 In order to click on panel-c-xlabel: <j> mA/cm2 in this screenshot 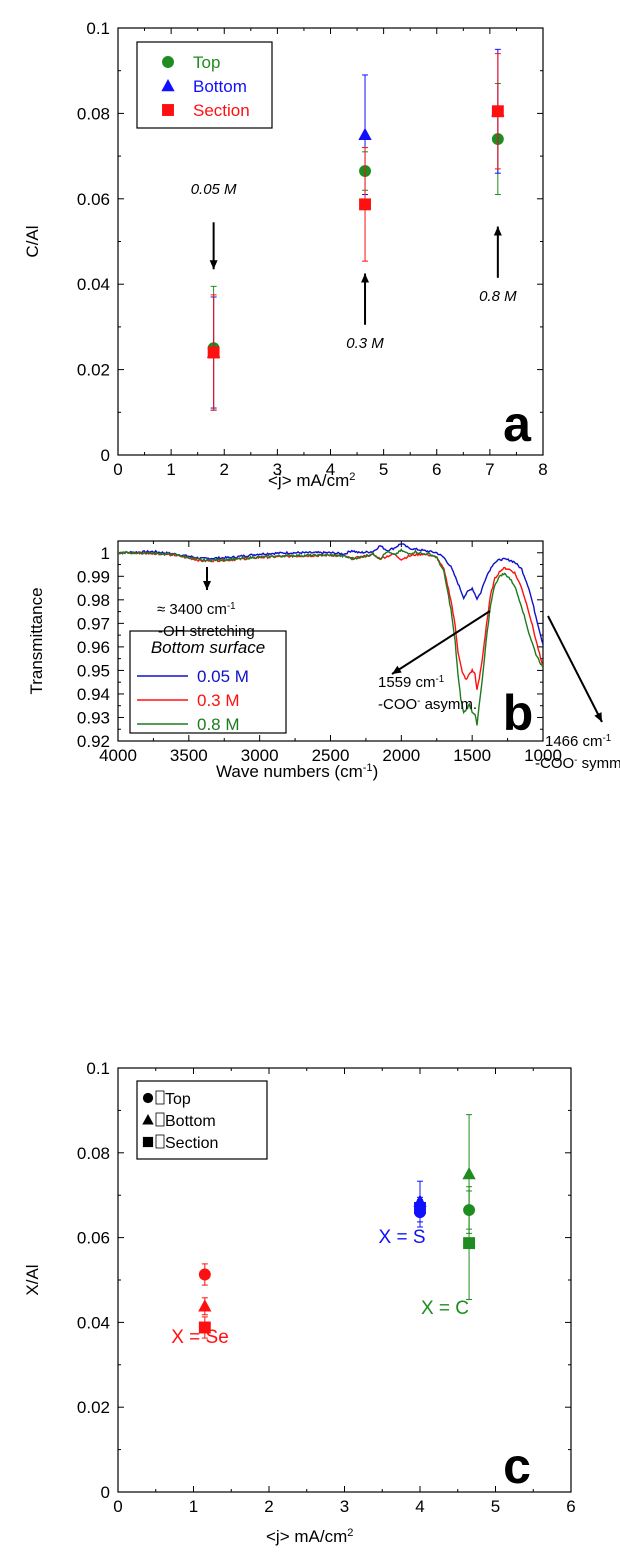, I will do `click(309, 1536)`.